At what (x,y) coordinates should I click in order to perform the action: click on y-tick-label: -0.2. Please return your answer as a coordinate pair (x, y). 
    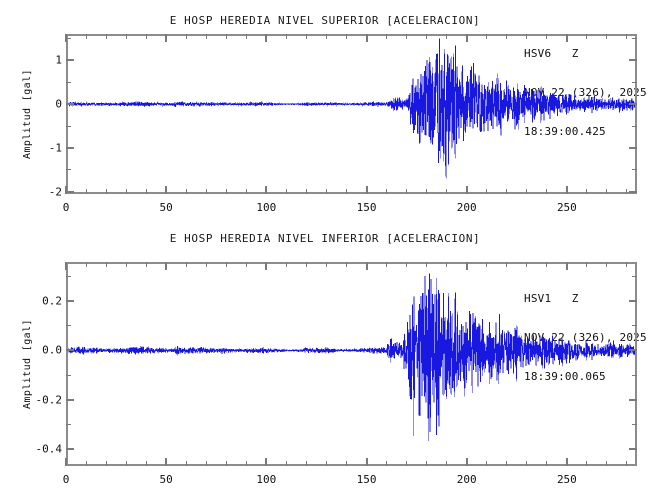
    Looking at the image, I should click on (49, 400).